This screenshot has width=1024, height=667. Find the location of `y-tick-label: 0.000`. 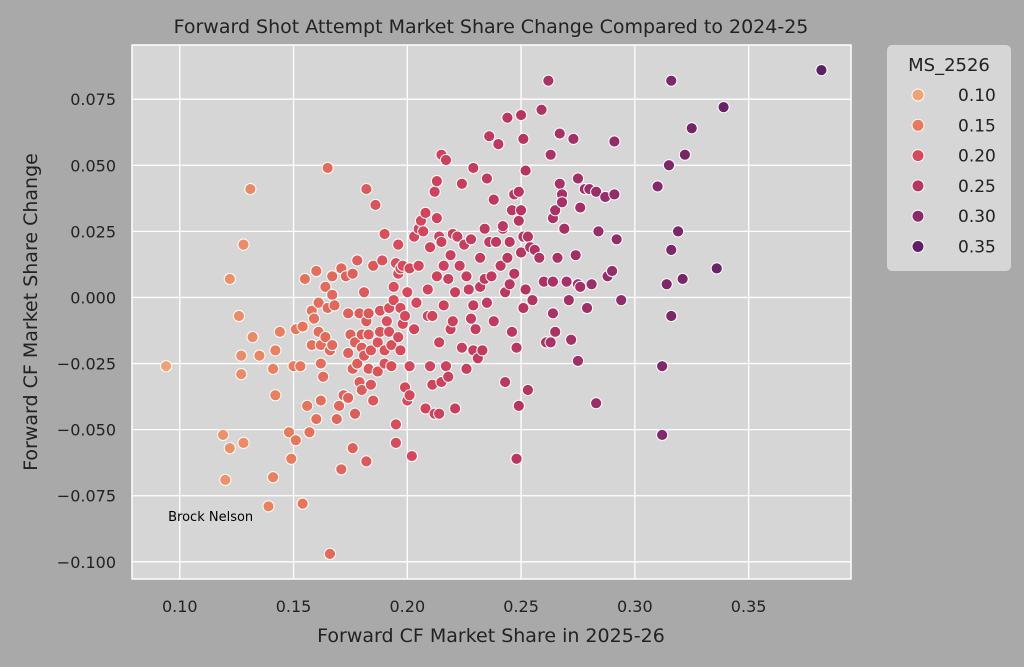

y-tick-label: 0.000 is located at coordinates (93, 297).